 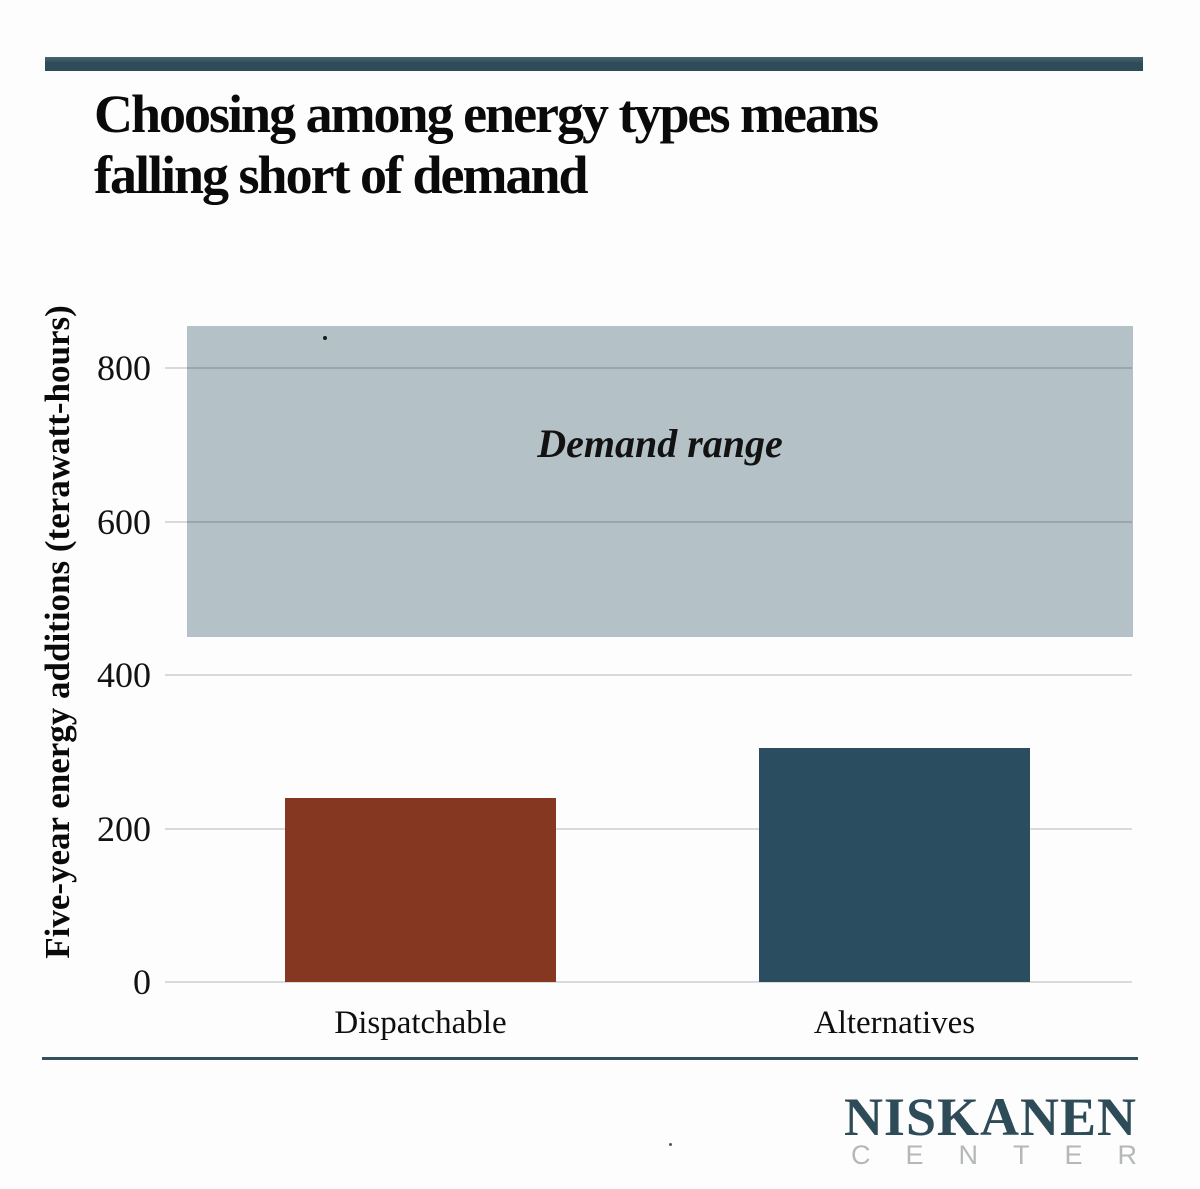 I want to click on top-accent-bar, so click(x=594, y=64).